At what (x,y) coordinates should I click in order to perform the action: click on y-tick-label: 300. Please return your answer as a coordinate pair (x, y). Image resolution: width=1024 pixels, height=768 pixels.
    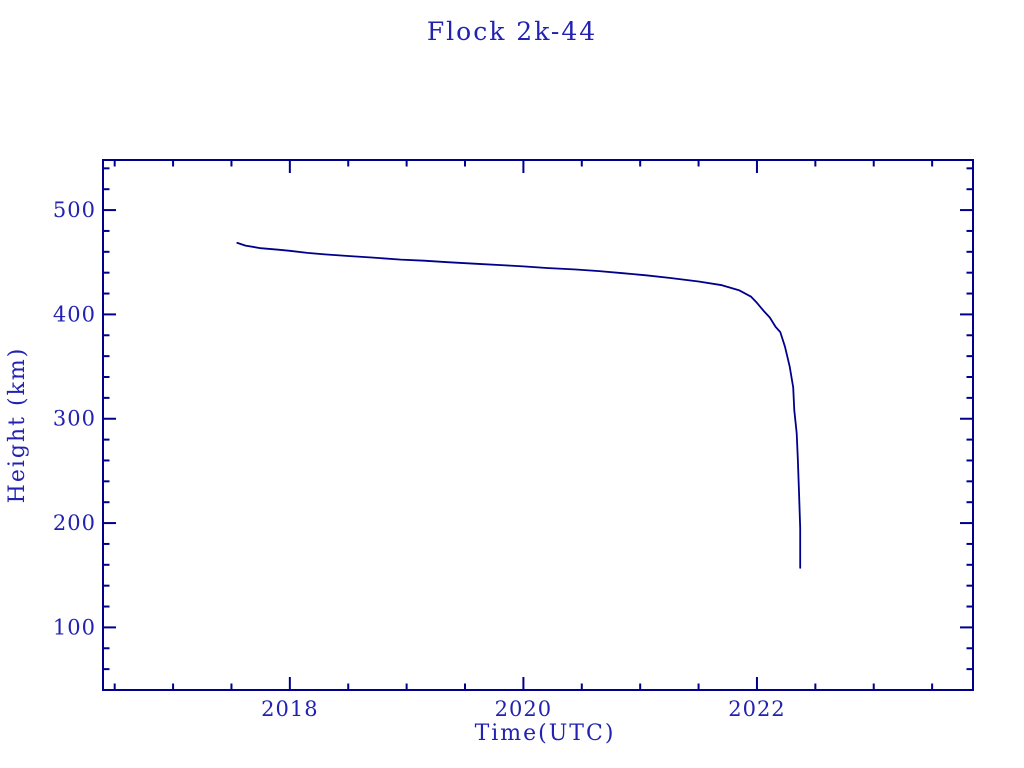
    Looking at the image, I should click on (74, 419).